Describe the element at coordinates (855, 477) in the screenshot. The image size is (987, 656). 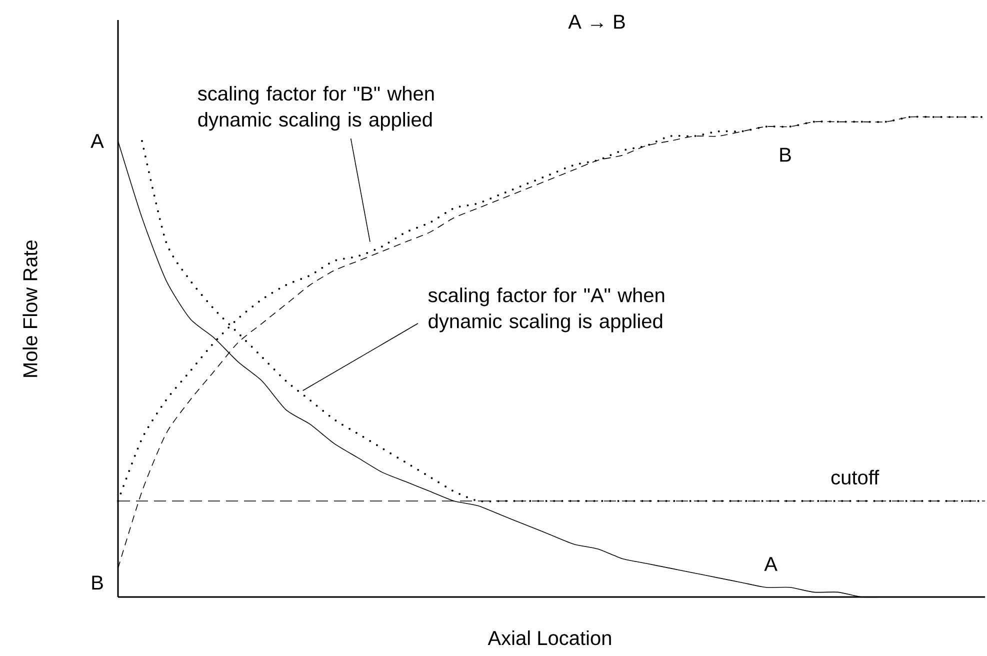
I see `ref-line-label: cutoff` at that location.